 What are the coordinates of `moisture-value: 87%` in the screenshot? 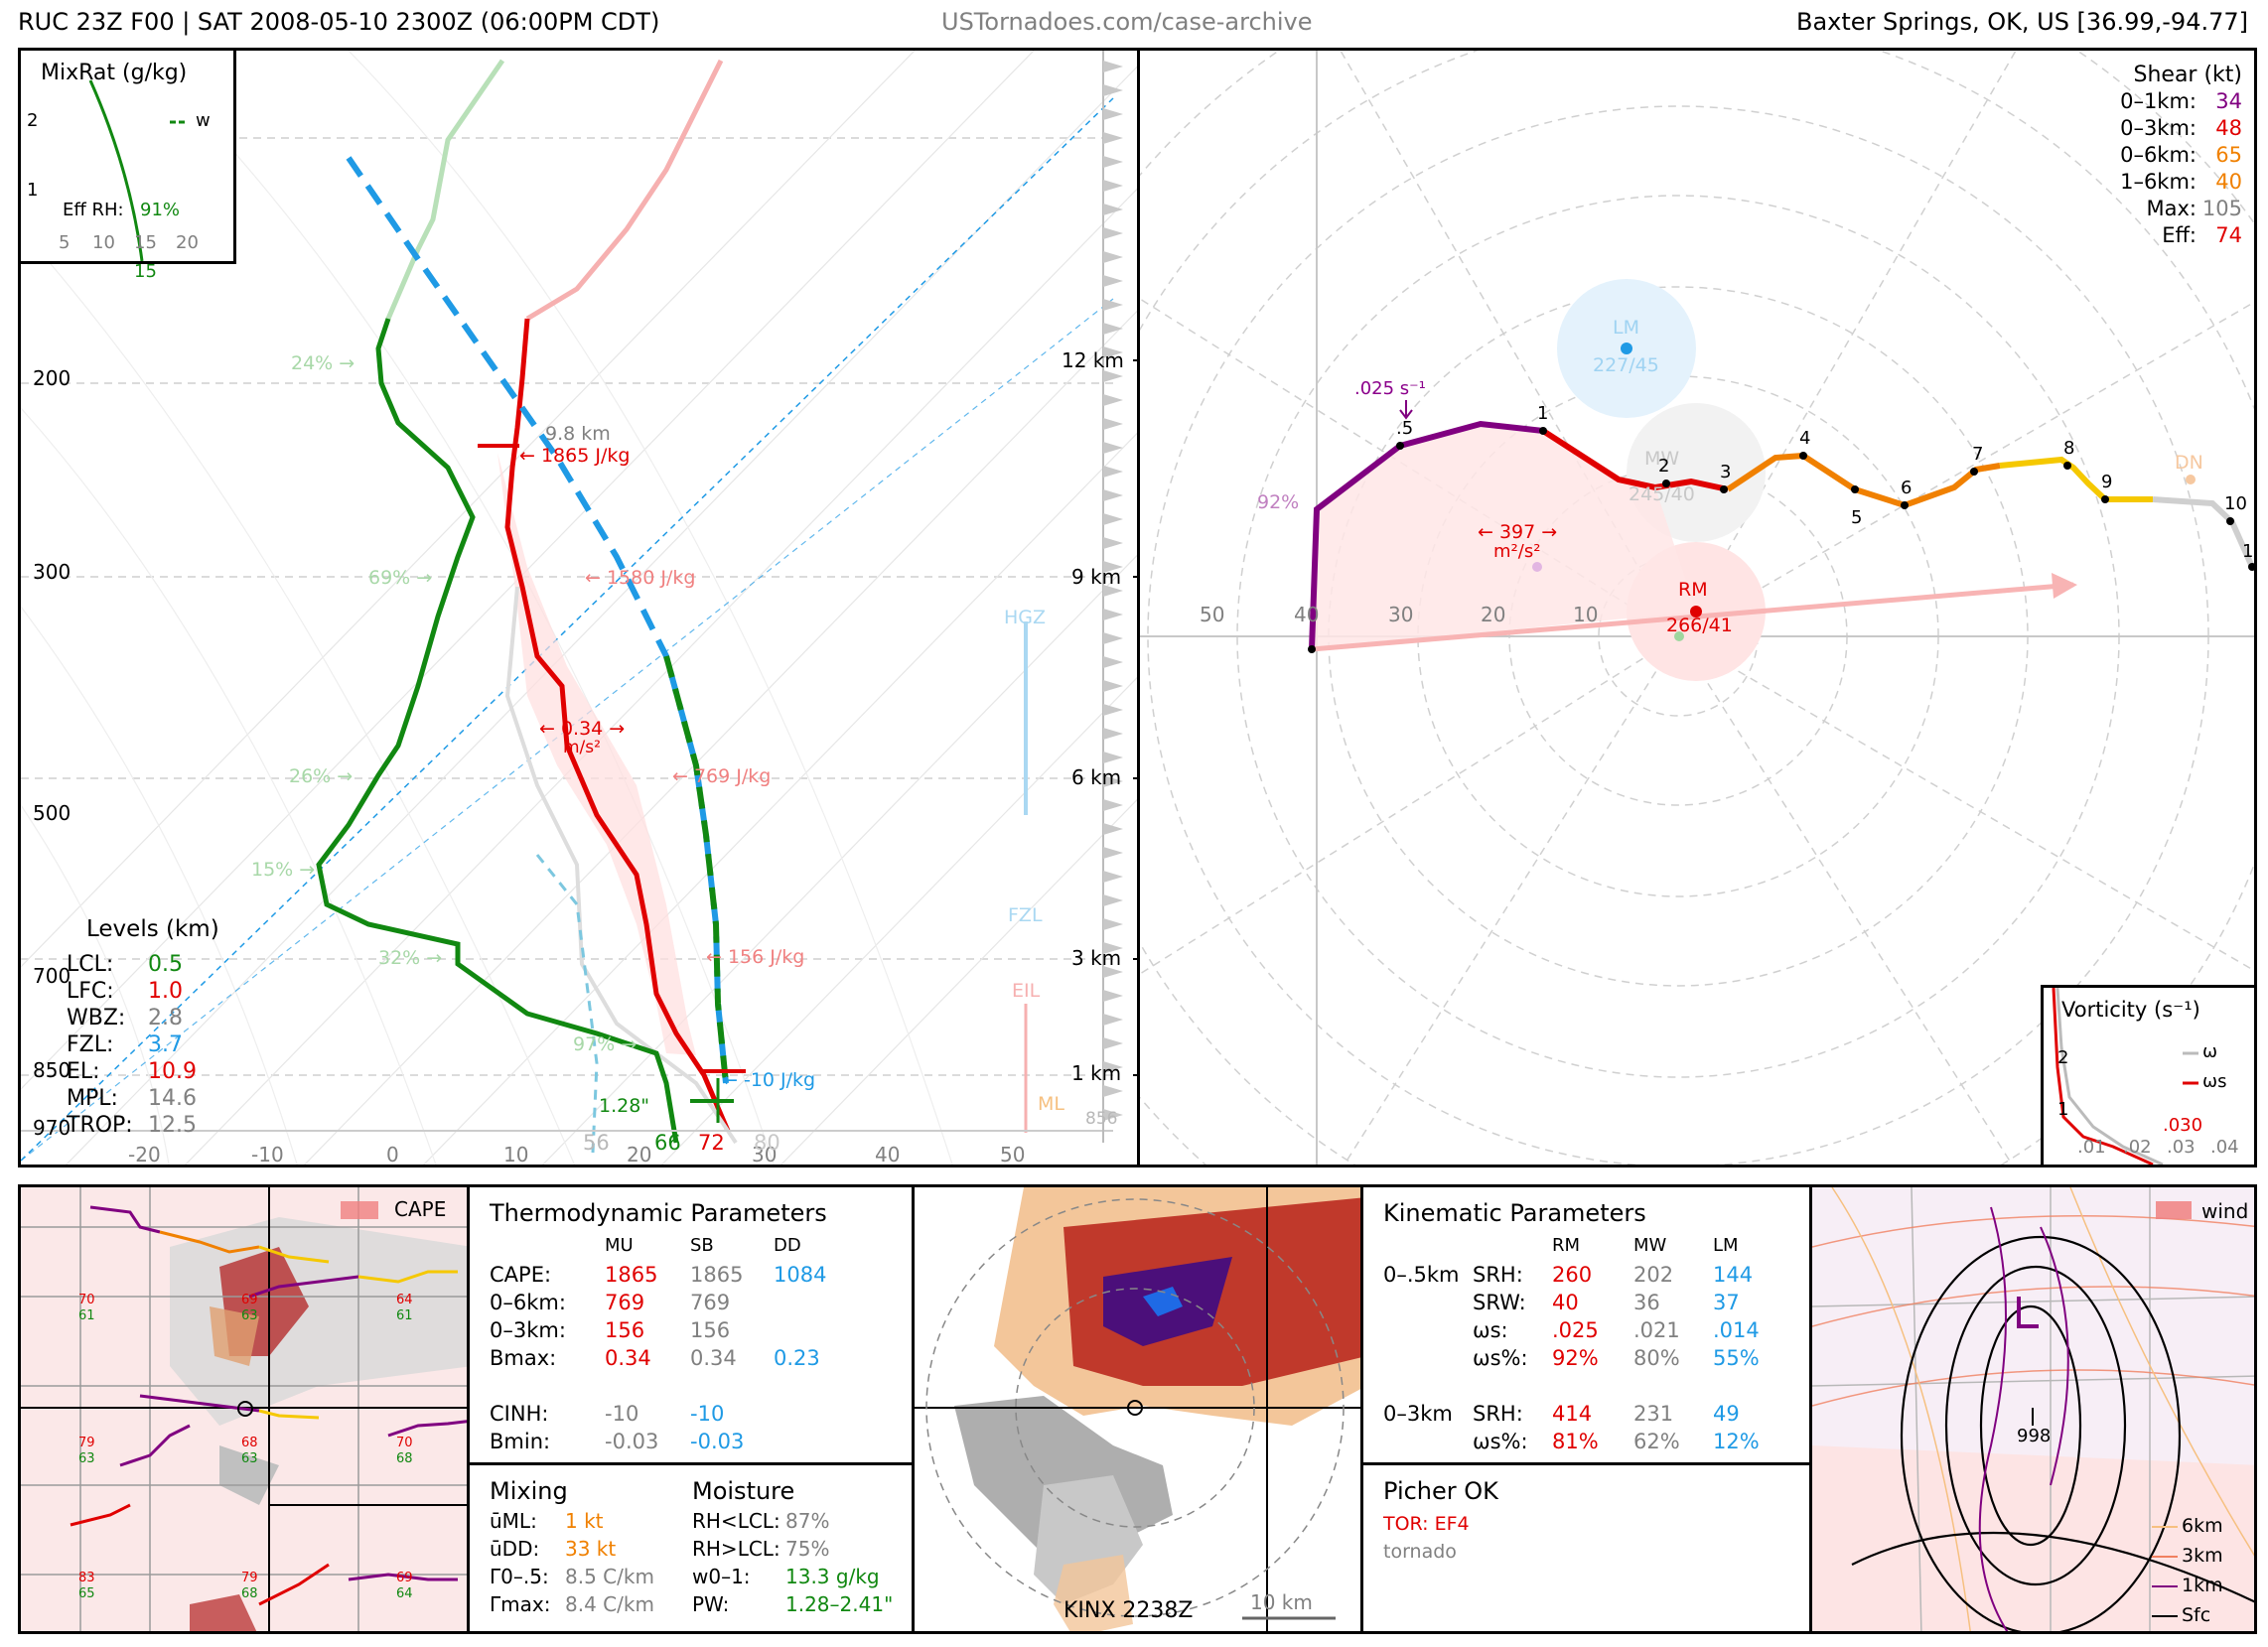 It's located at (807, 1521).